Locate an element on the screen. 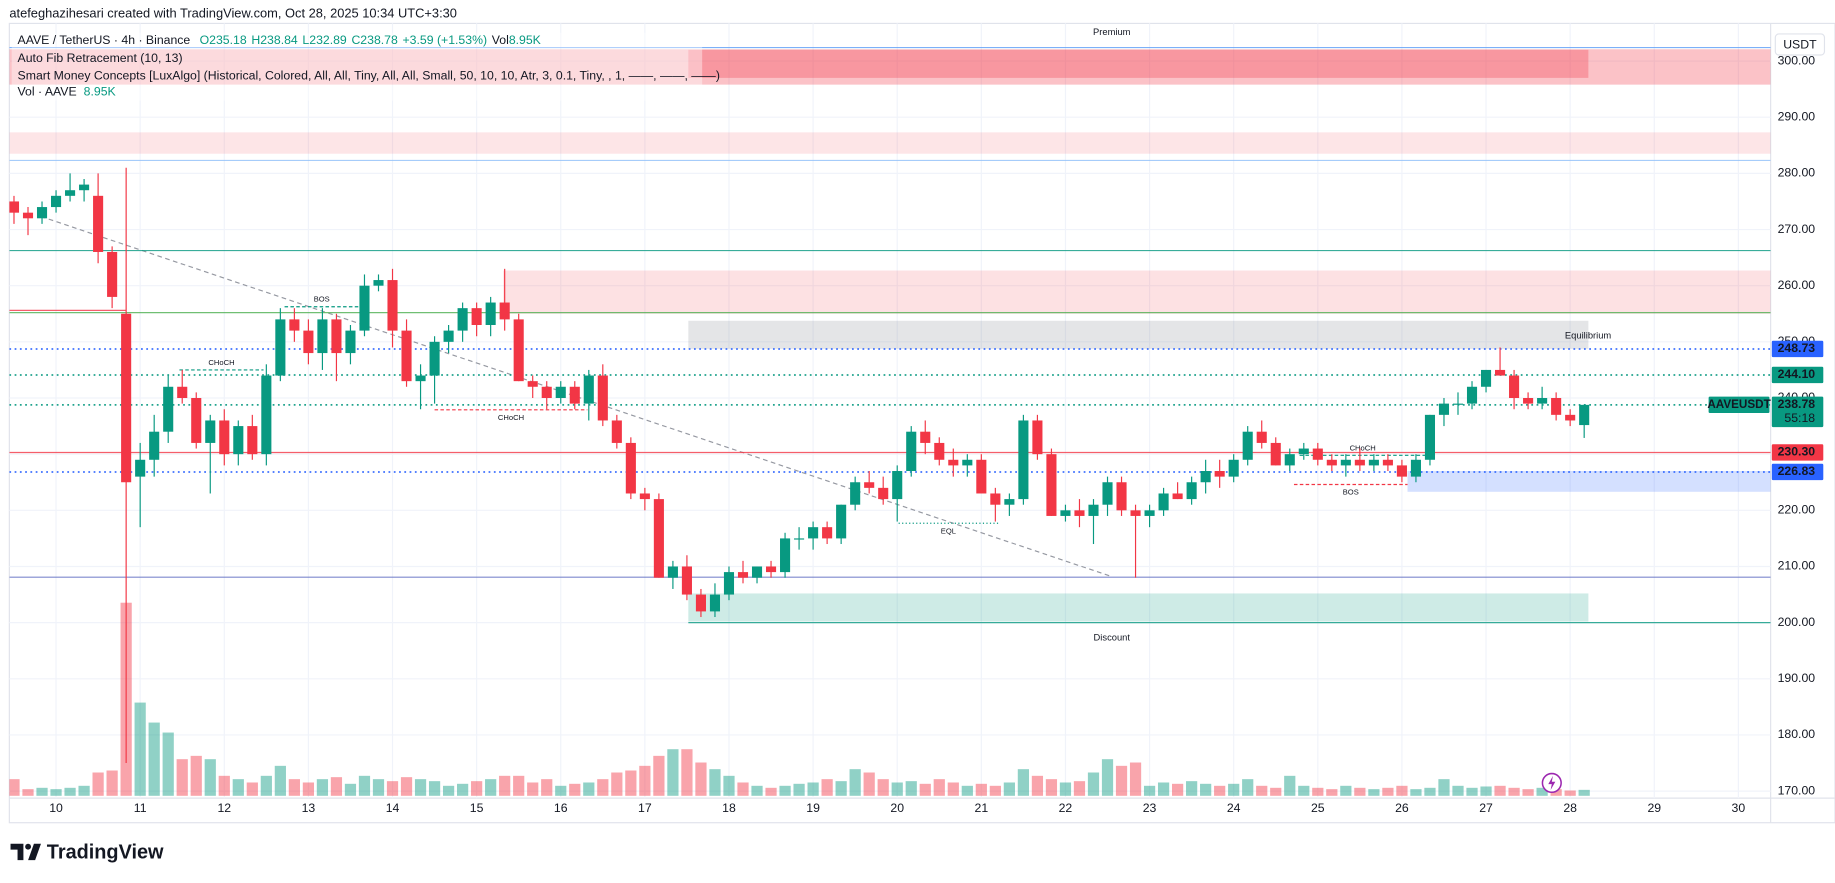 The height and width of the screenshot is (883, 1835). legend-bg is located at coordinates (357, 66).